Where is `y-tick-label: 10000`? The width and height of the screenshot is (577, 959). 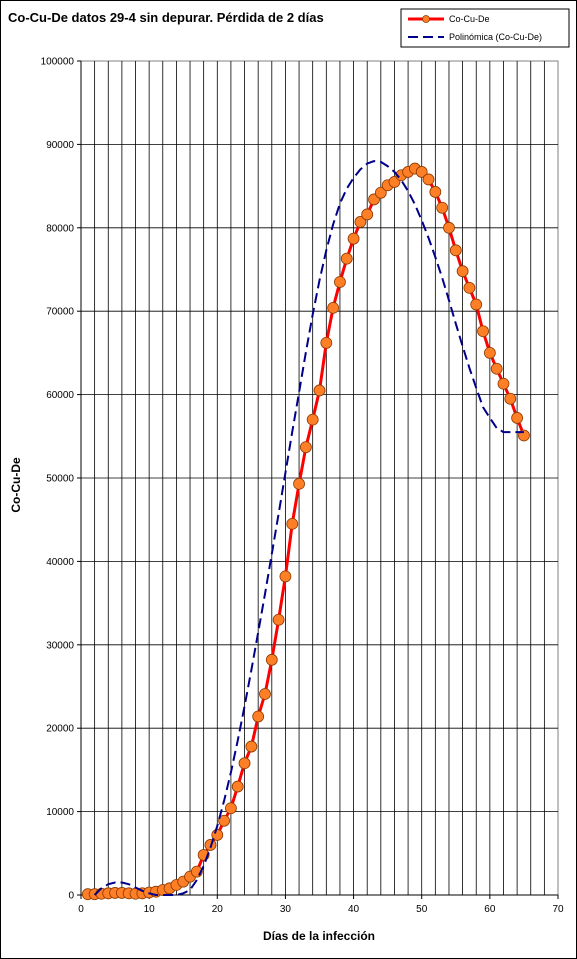 y-tick-label: 10000 is located at coordinates (60, 812).